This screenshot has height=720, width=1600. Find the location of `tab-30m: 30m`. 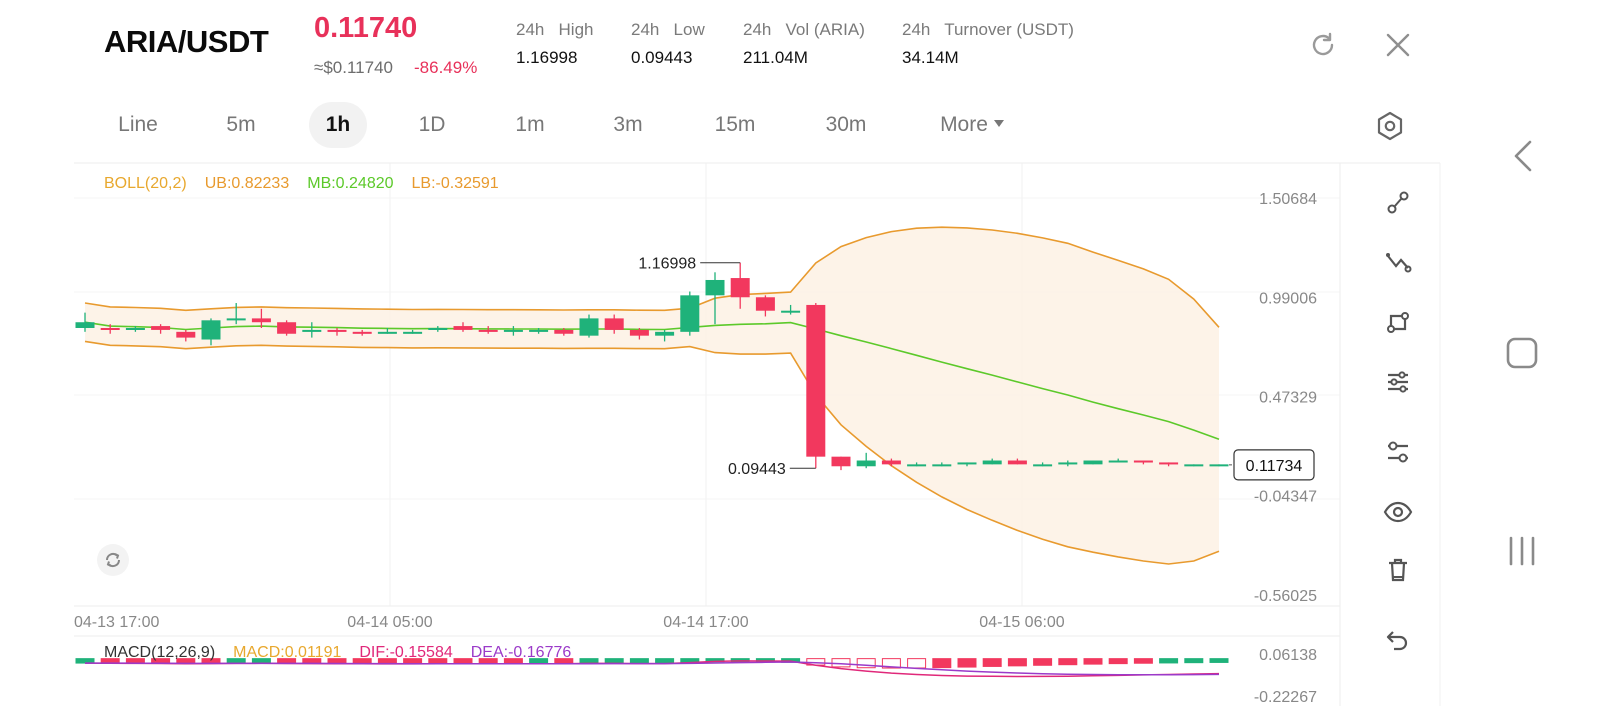

tab-30m: 30m is located at coordinates (846, 125).